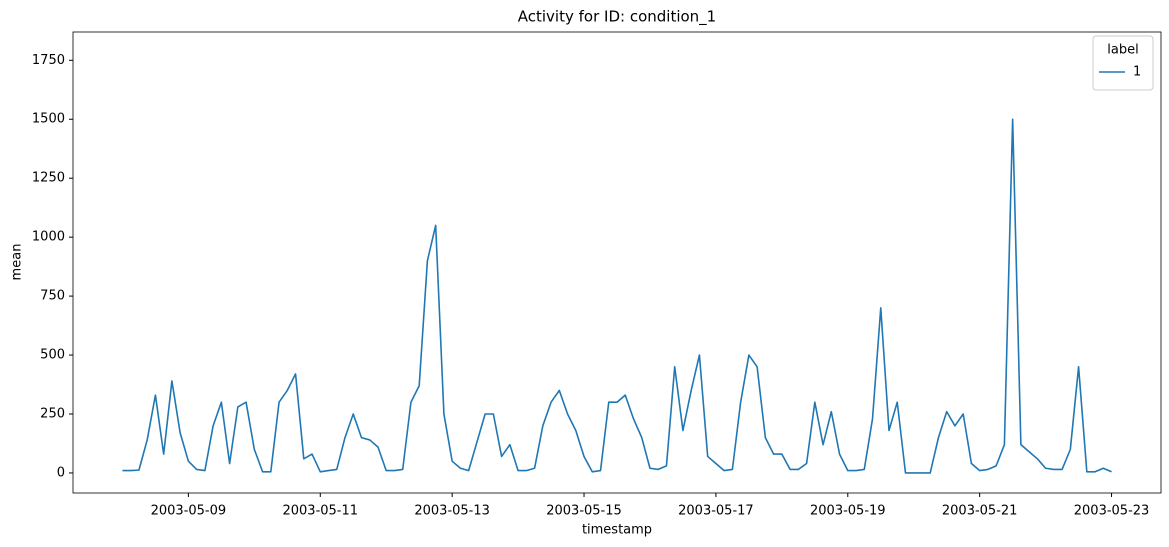  What do you see at coordinates (320, 511) in the screenshot?
I see `x-tick-label: 2003-05-11` at bounding box center [320, 511].